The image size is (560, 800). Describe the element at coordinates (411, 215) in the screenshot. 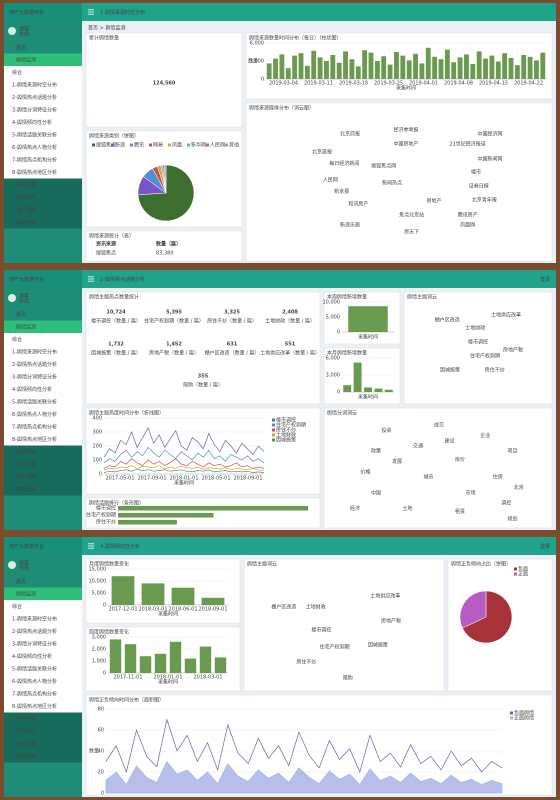

I see `cloud-word: 焦点北京站` at that location.